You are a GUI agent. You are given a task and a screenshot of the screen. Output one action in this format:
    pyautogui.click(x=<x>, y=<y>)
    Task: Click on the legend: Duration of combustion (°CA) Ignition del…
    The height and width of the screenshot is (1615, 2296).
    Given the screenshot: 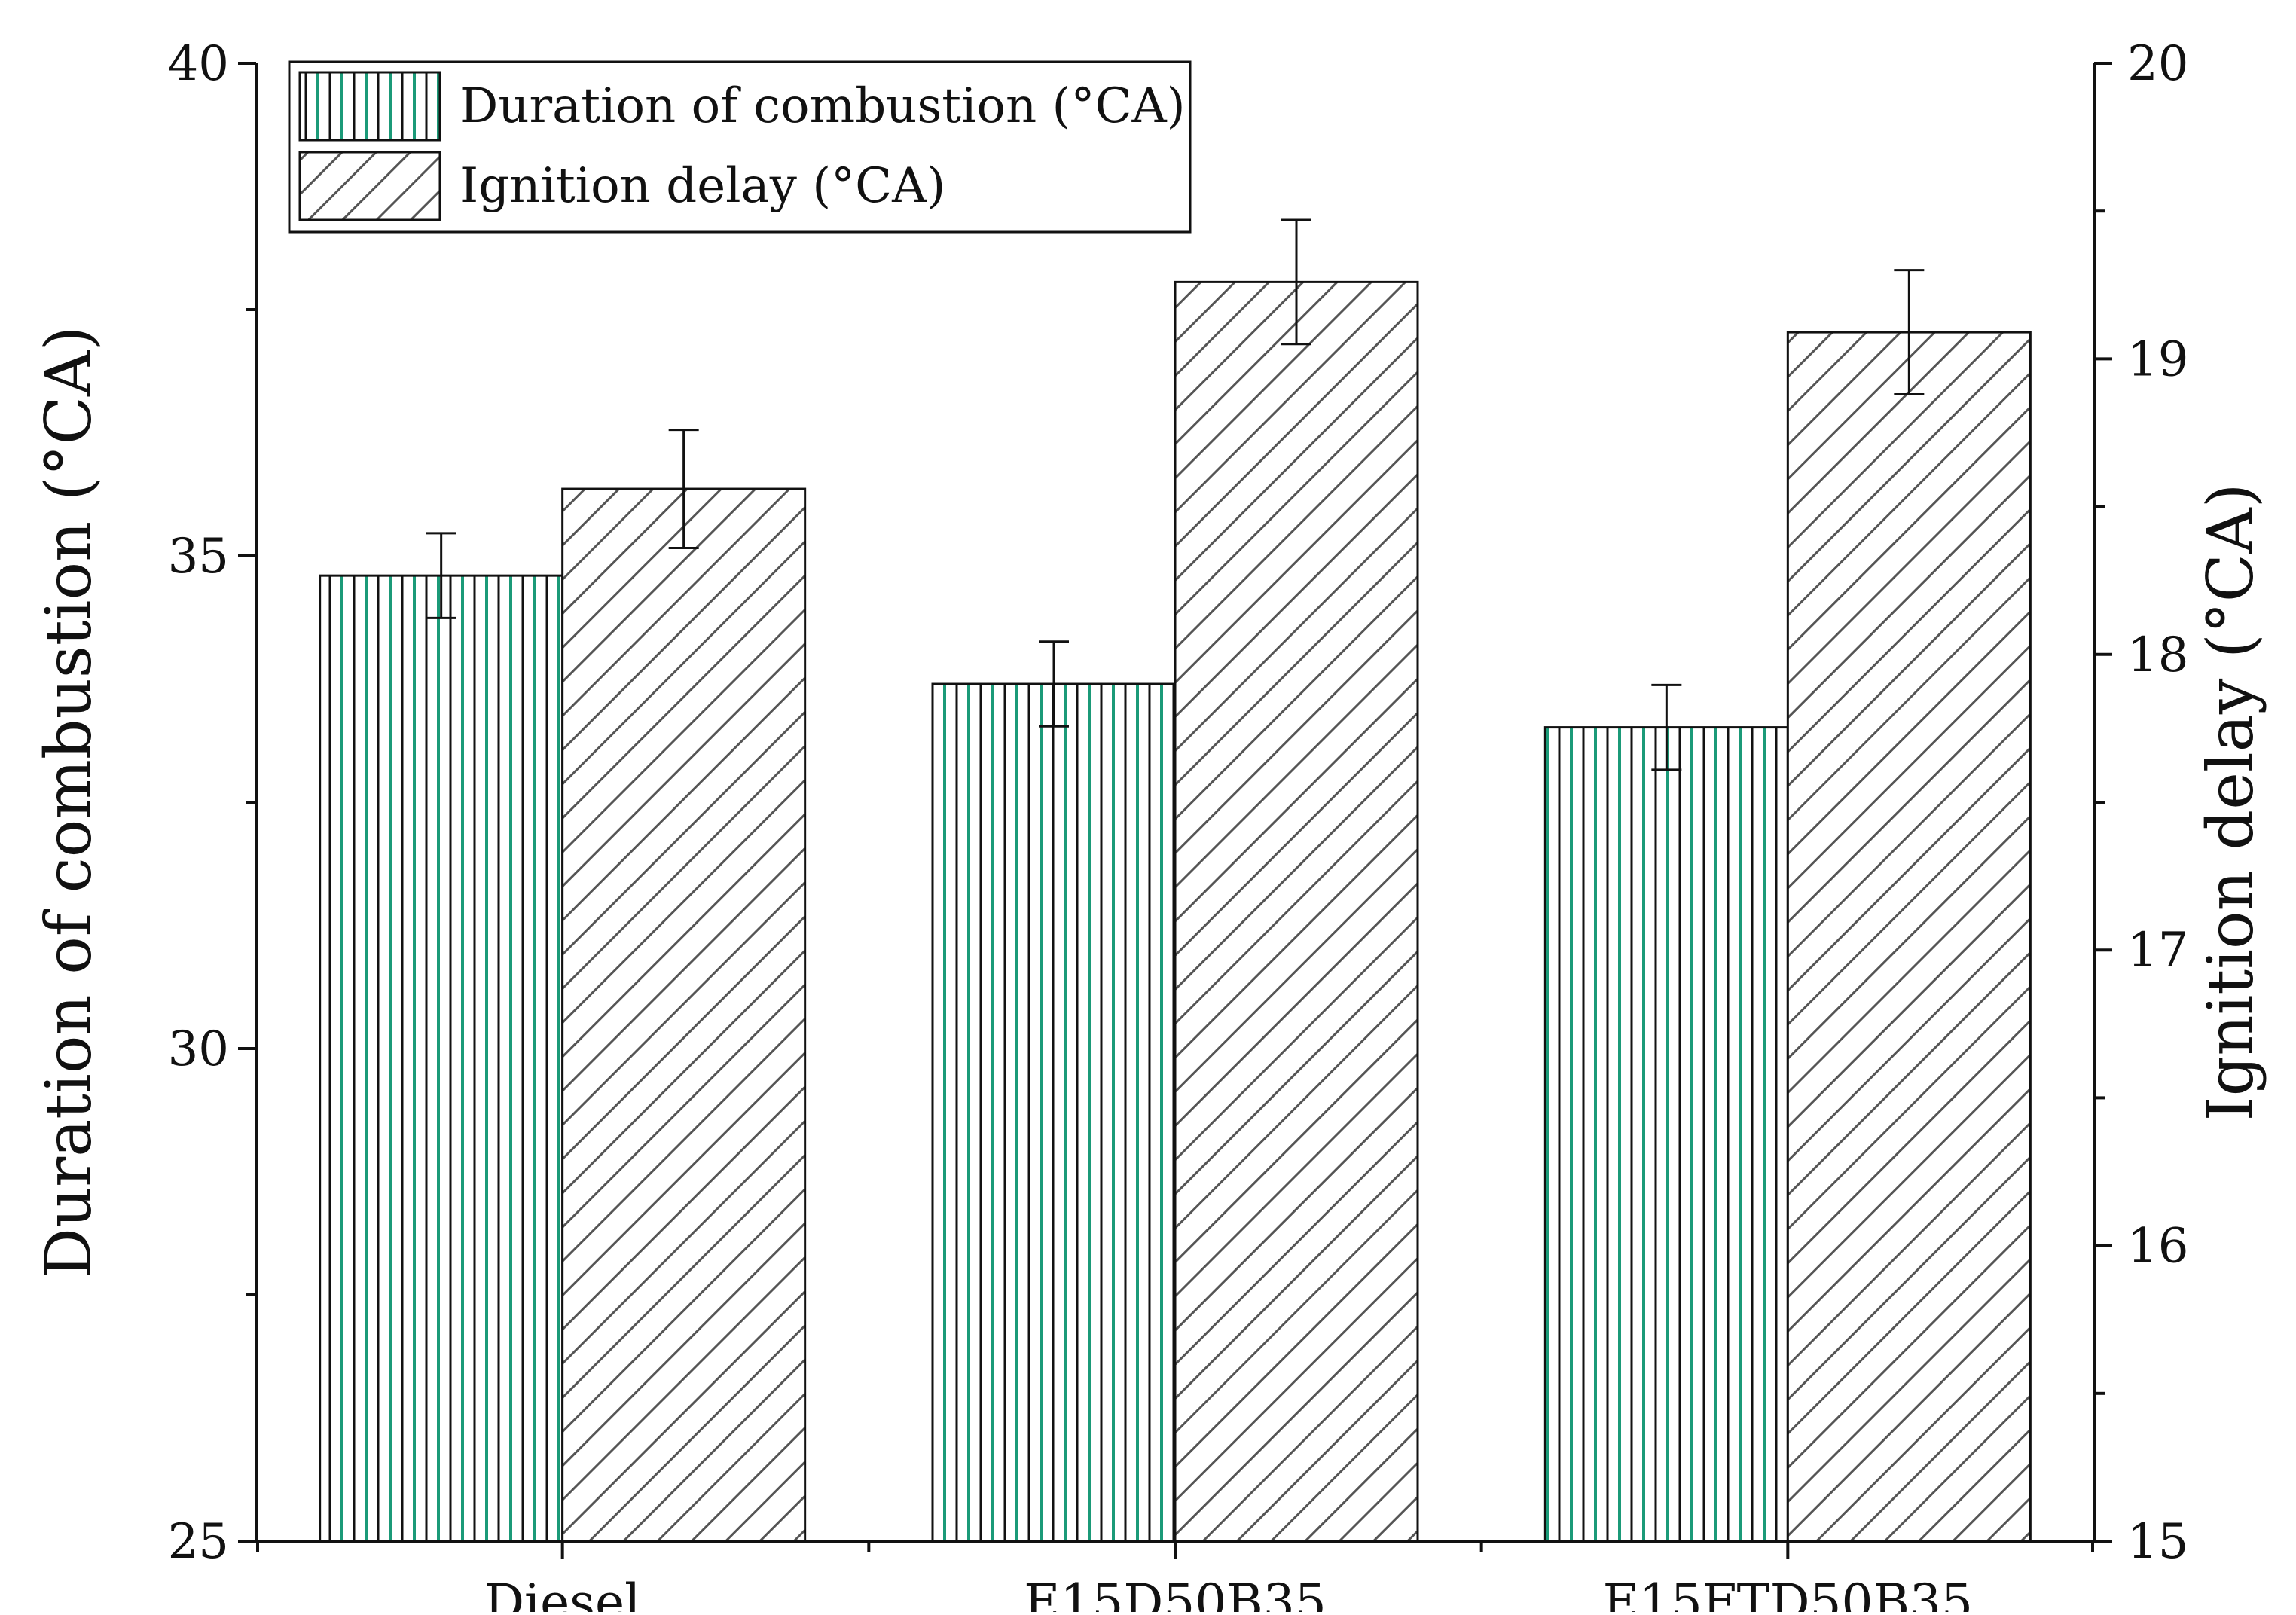 What is the action you would take?
    pyautogui.click(x=740, y=147)
    